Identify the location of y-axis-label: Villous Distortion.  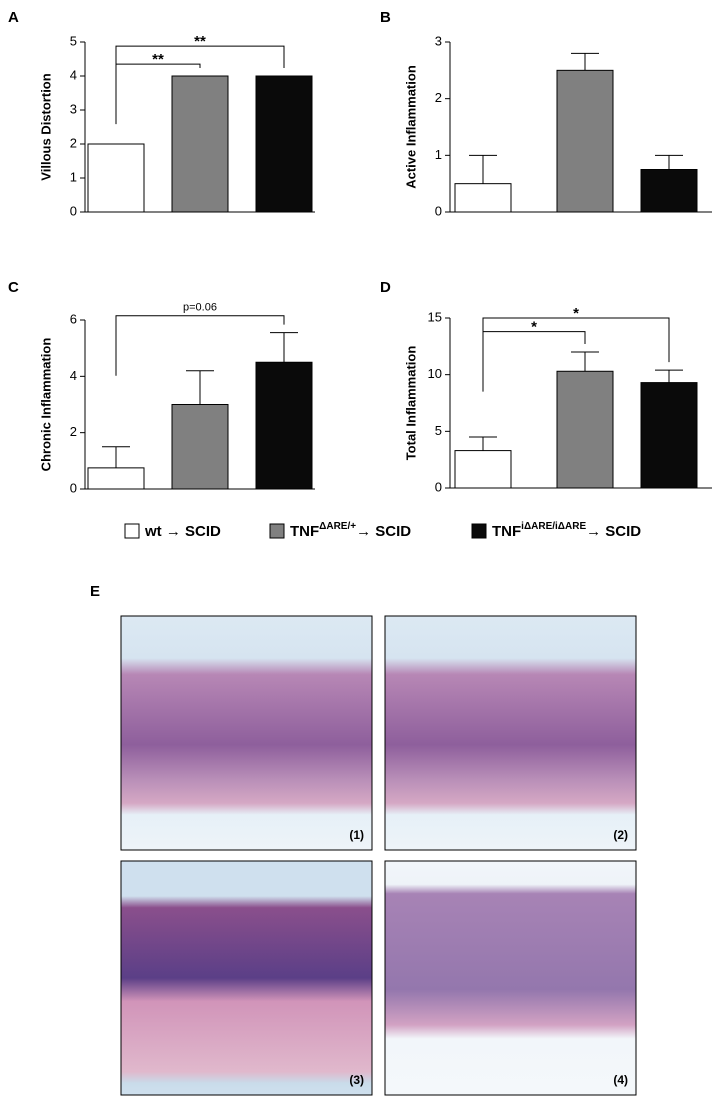
(45, 126).